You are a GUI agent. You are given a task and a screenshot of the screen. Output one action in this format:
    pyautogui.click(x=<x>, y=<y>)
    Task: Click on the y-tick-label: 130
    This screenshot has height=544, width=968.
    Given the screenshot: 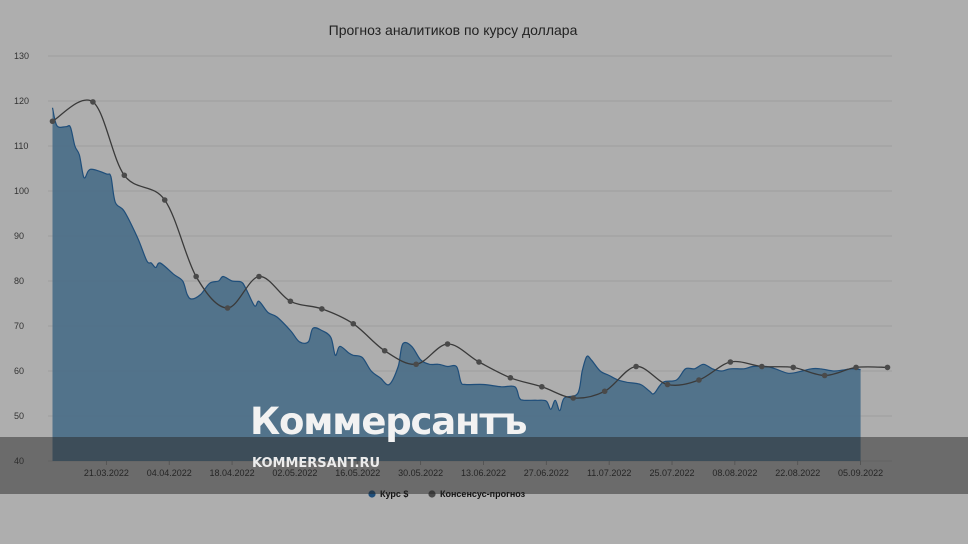 What is the action you would take?
    pyautogui.click(x=21, y=56)
    